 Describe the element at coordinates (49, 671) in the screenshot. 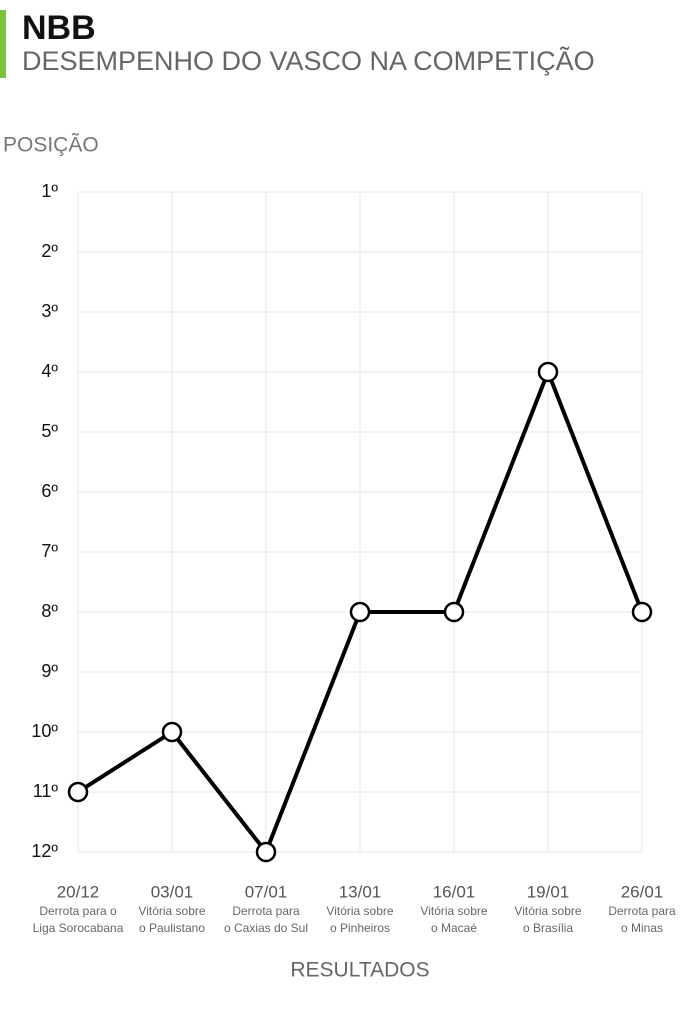

I see `y-tick-label: 9º` at that location.